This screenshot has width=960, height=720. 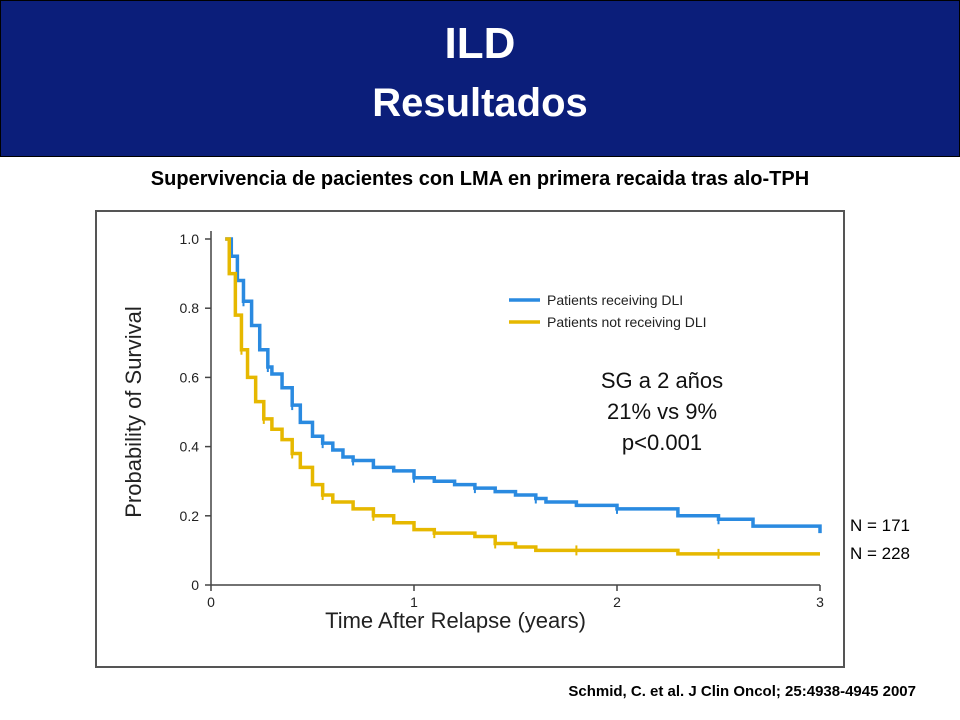 What do you see at coordinates (662, 380) in the screenshot?
I see `annotation-line: SG a 2 años` at bounding box center [662, 380].